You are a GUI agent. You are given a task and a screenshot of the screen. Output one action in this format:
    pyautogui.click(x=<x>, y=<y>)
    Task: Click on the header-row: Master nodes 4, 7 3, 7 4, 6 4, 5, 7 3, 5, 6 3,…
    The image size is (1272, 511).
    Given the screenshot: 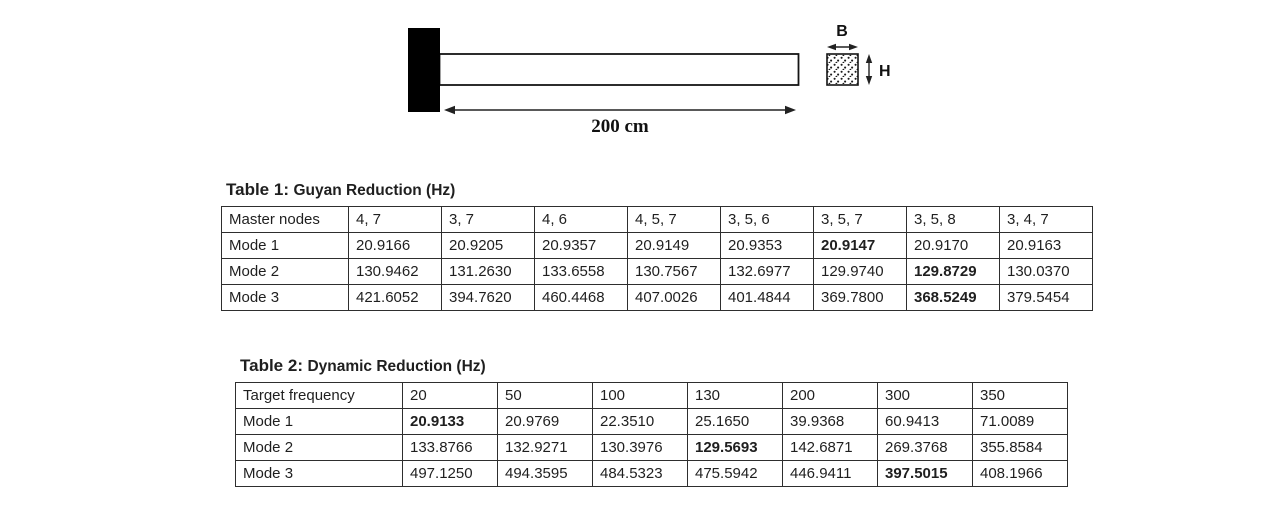 What is the action you would take?
    pyautogui.click(x=657, y=219)
    